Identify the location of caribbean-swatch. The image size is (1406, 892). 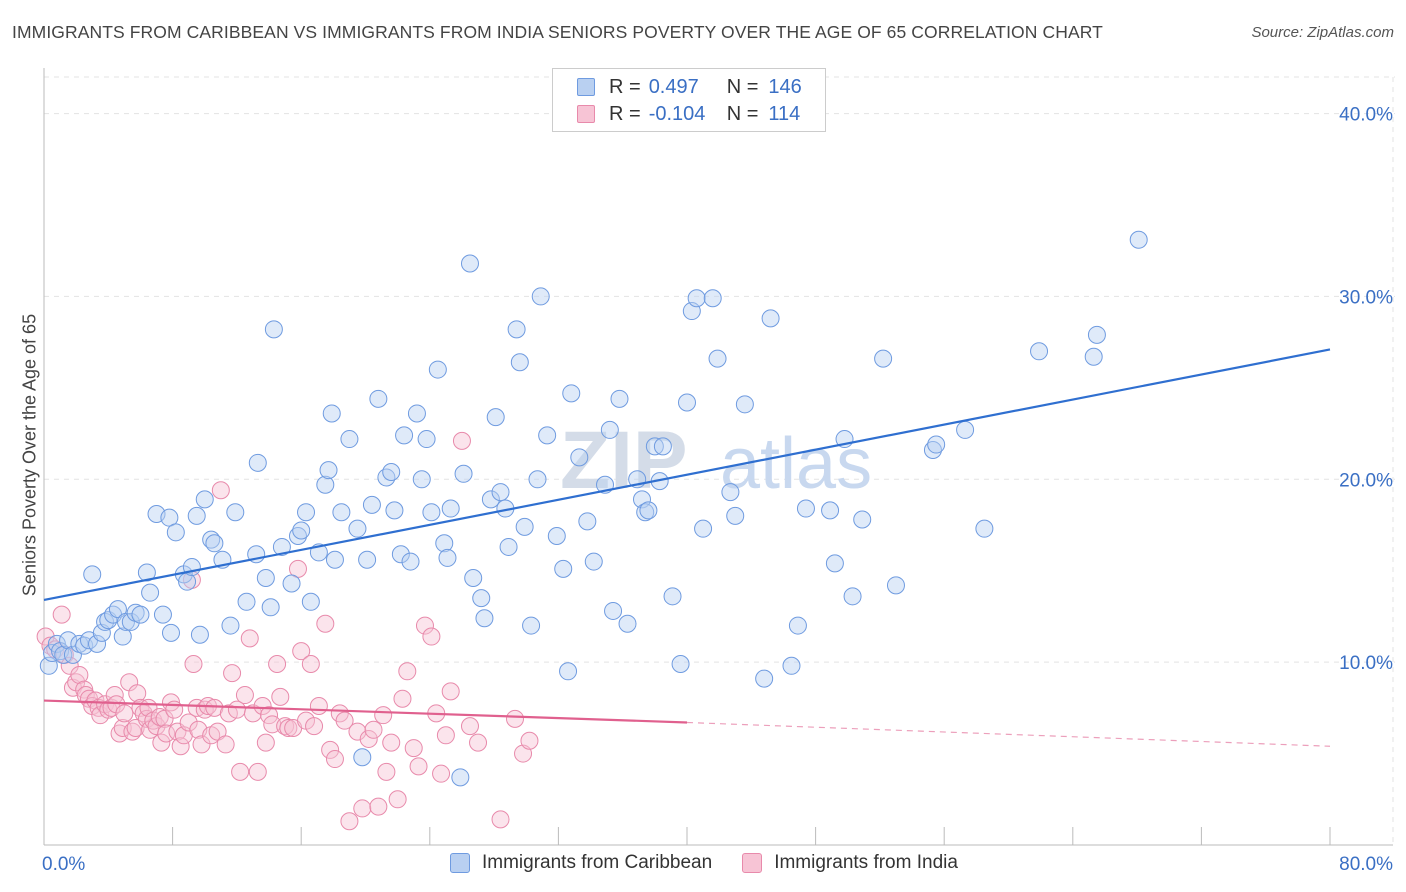
(586, 87).